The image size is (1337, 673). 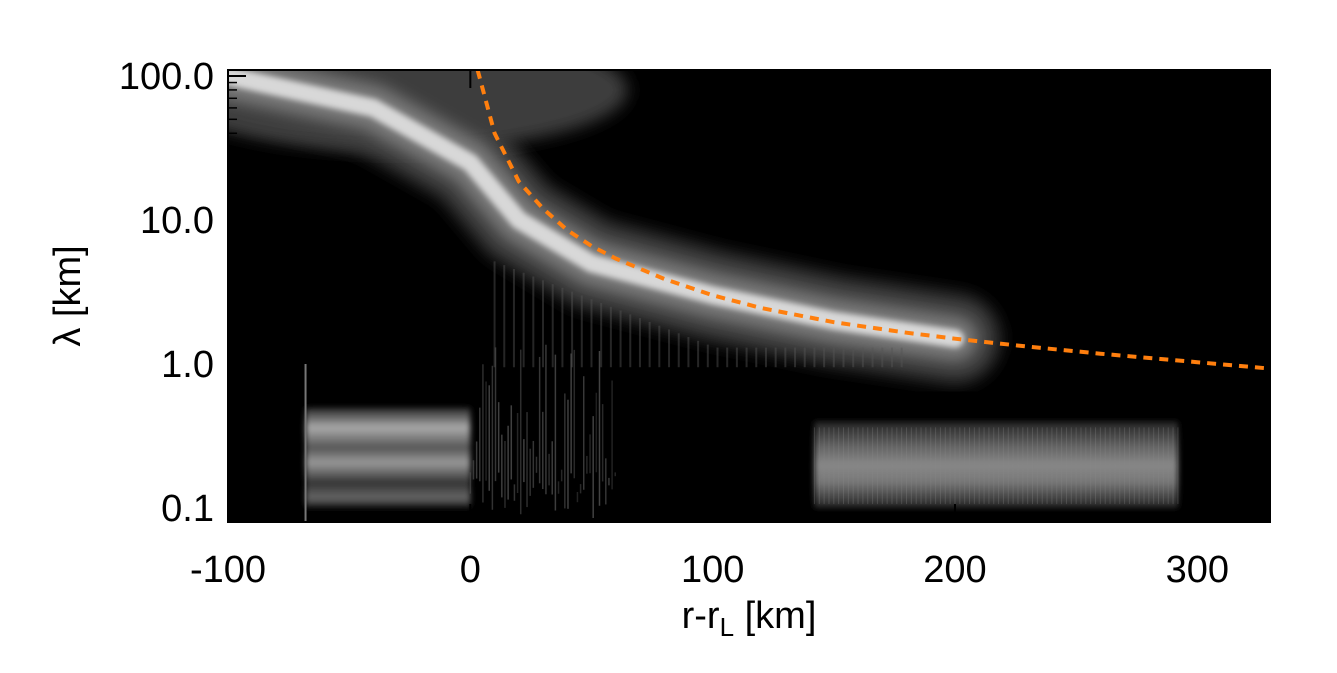 What do you see at coordinates (68, 295) in the screenshot?
I see `y-axis-label: λ [km]` at bounding box center [68, 295].